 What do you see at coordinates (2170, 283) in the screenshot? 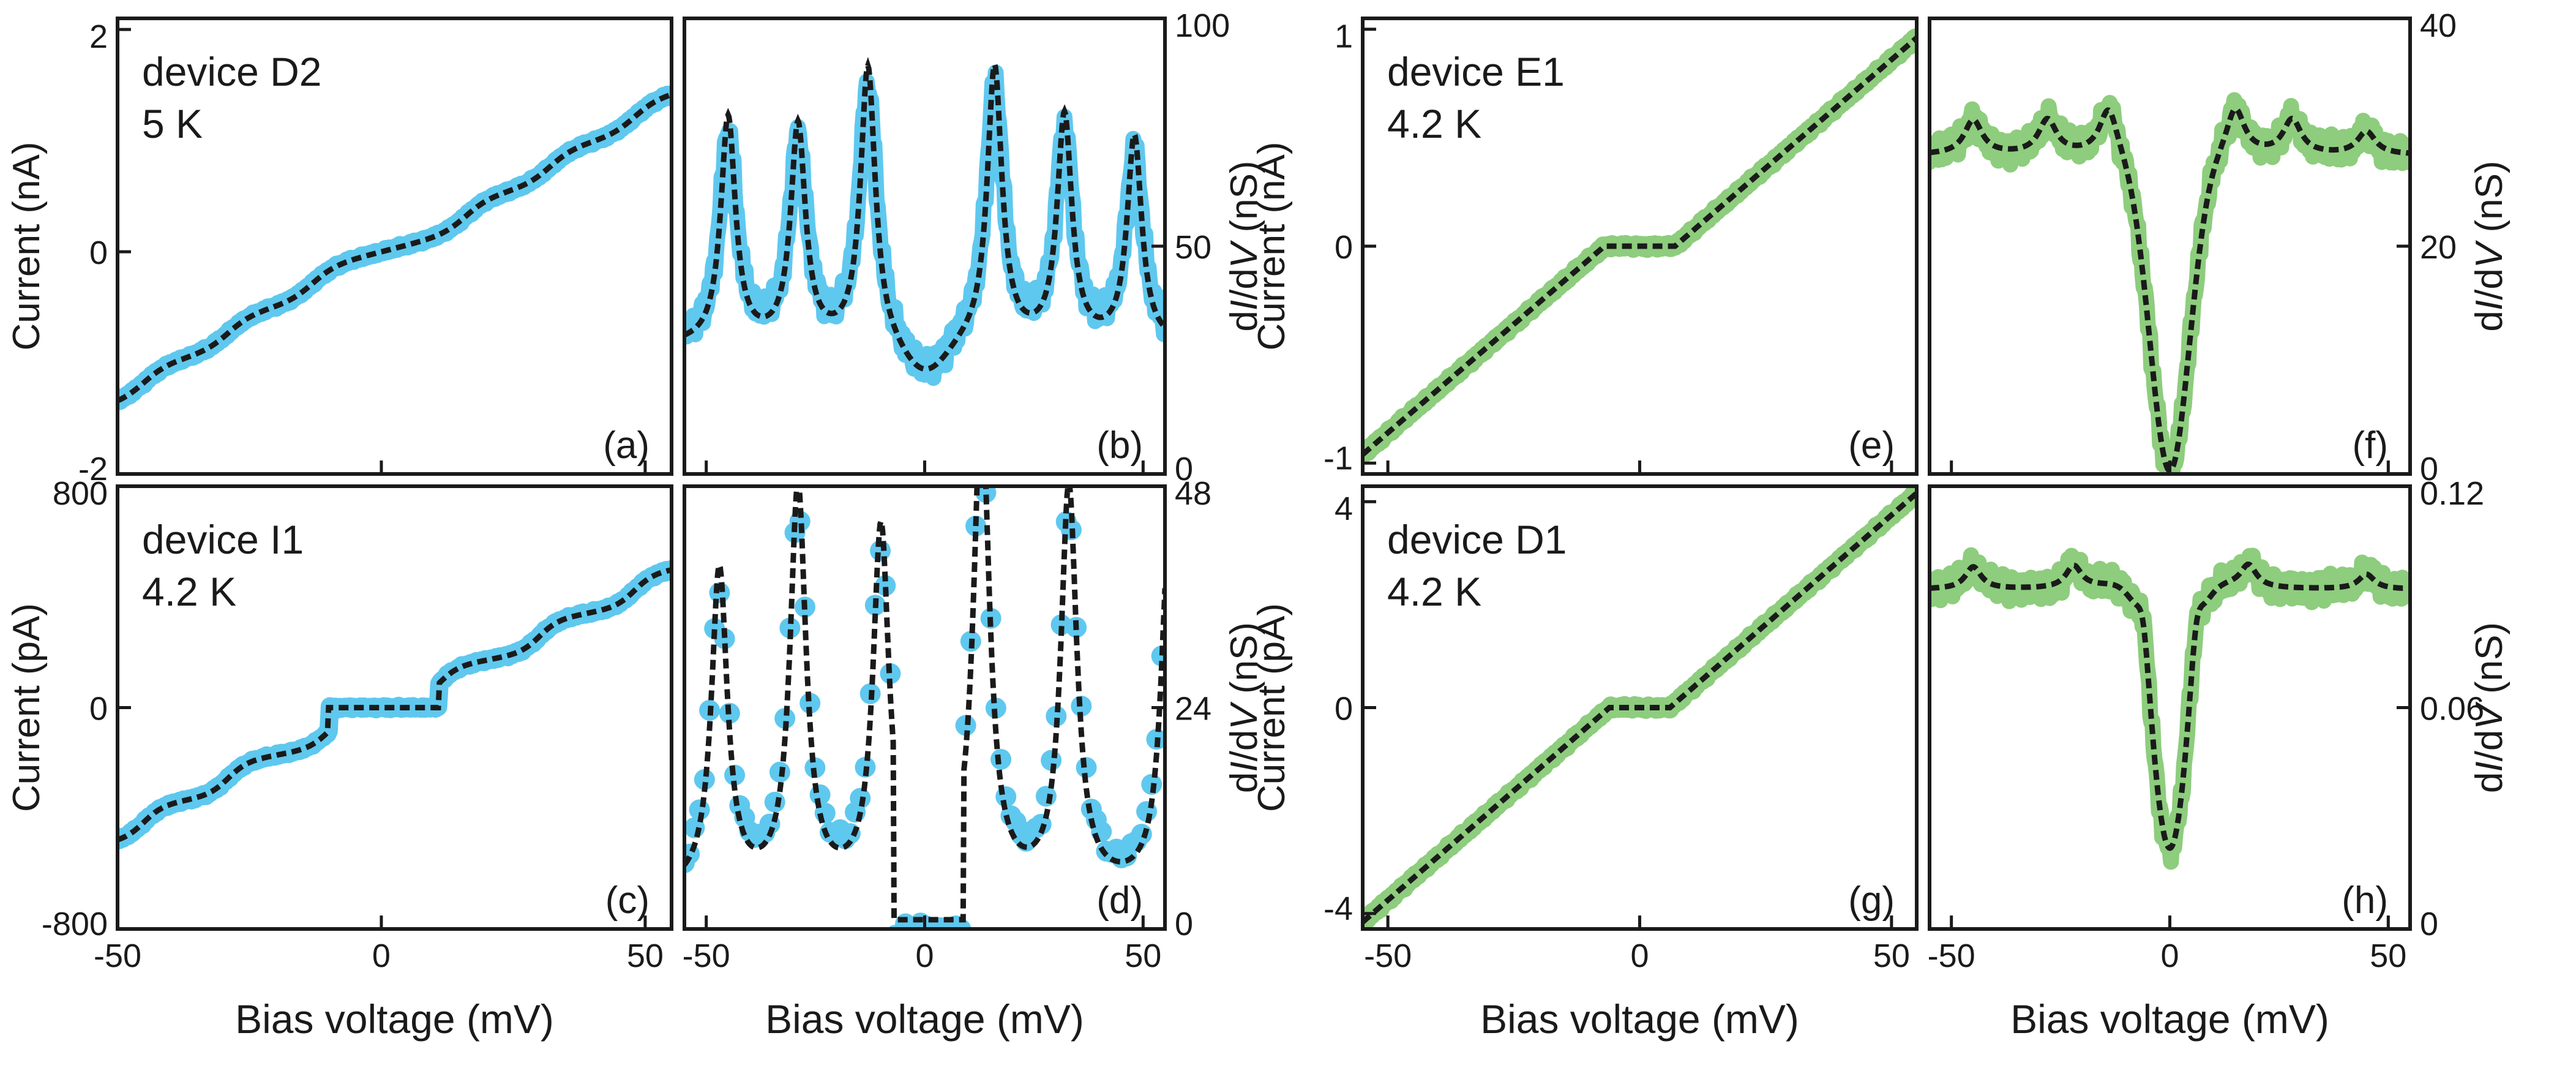
I see `panel-f-data-series` at bounding box center [2170, 283].